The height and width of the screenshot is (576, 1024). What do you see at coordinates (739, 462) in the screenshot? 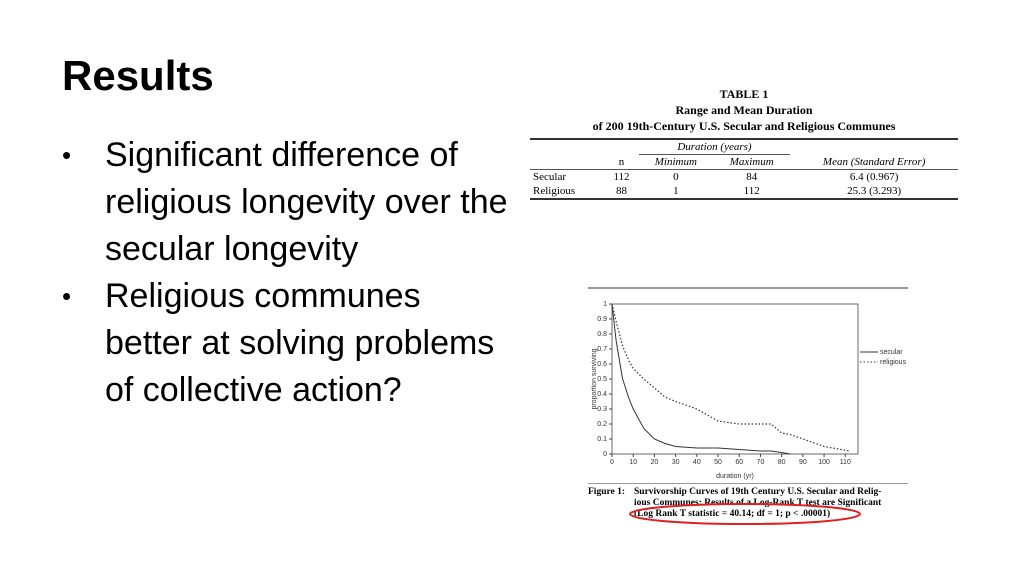
I see `x-tick-label: 60` at bounding box center [739, 462].